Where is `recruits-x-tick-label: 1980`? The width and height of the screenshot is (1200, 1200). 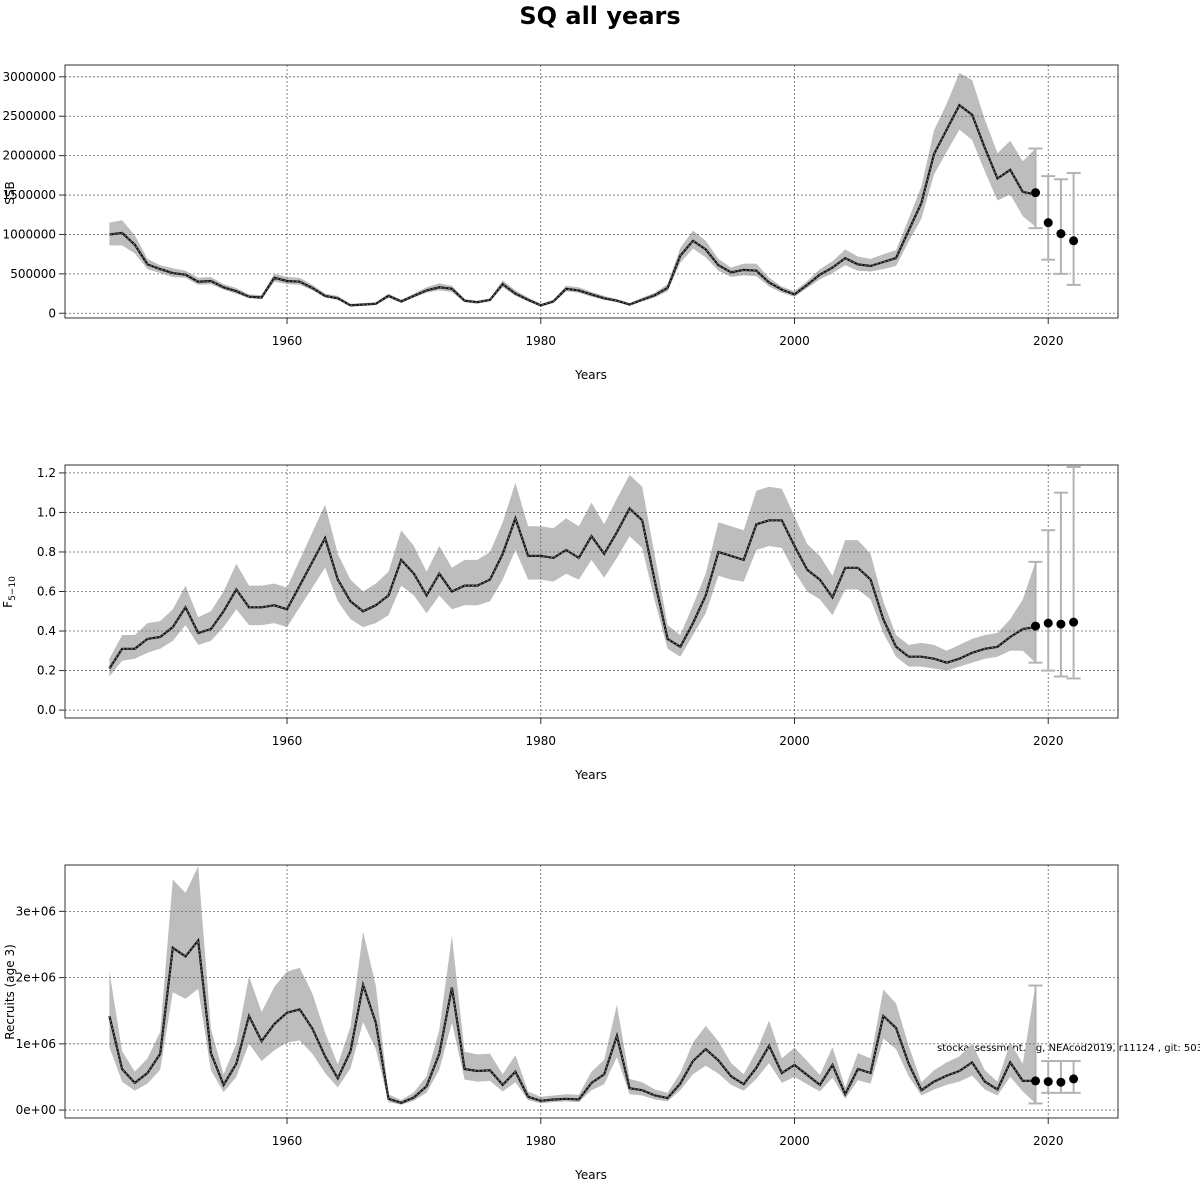 recruits-x-tick-label: 1980 is located at coordinates (540, 1141).